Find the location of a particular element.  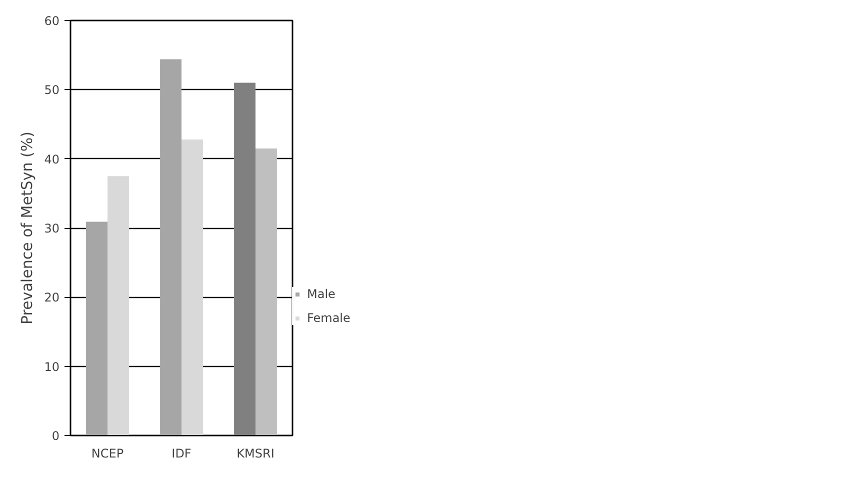

y-tick-label: 30 is located at coordinates (52, 229).